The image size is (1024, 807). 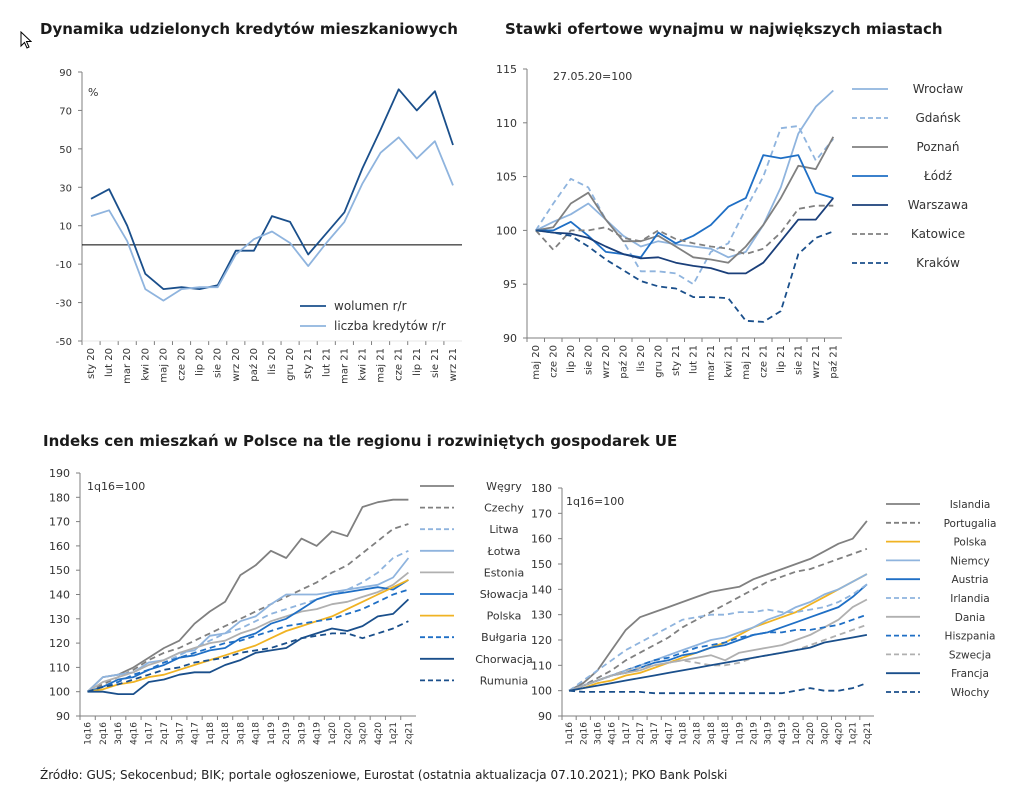 I want to click on legend-entry: Niemcy, so click(x=969, y=561).